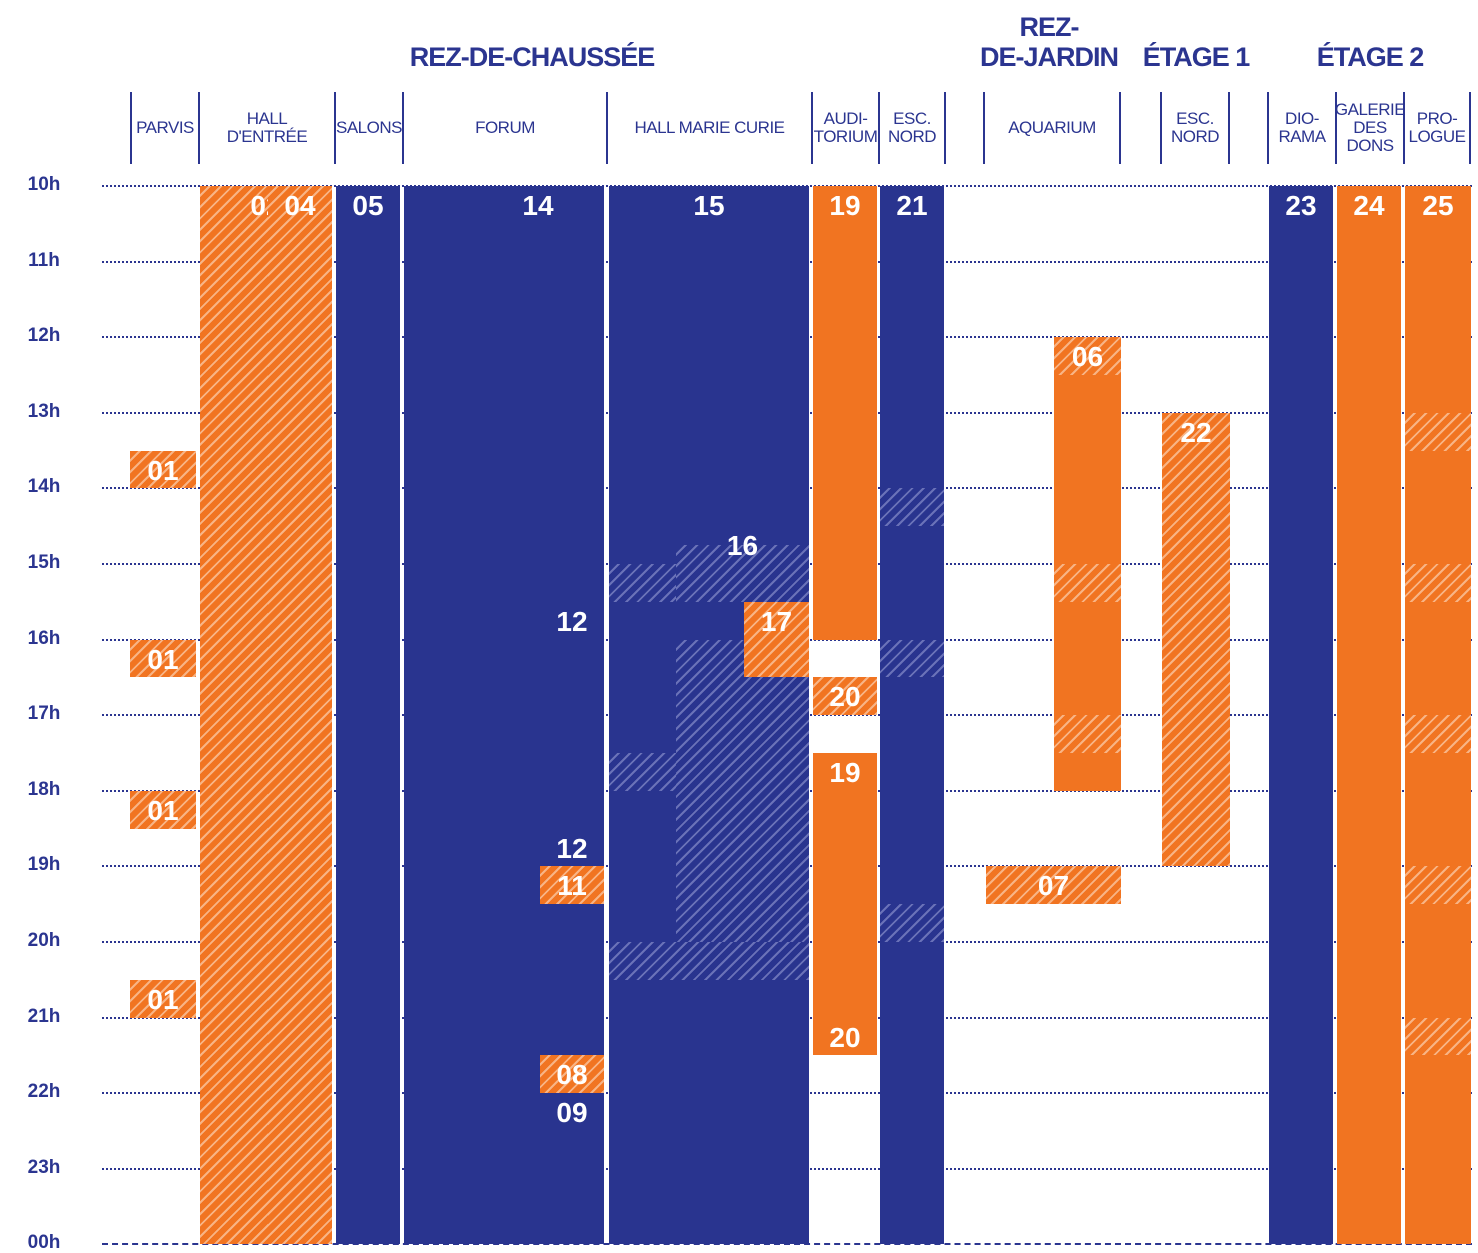 Image resolution: width=1478 pixels, height=1253 pixels. What do you see at coordinates (44, 336) in the screenshot?
I see `hour-label: 12h` at bounding box center [44, 336].